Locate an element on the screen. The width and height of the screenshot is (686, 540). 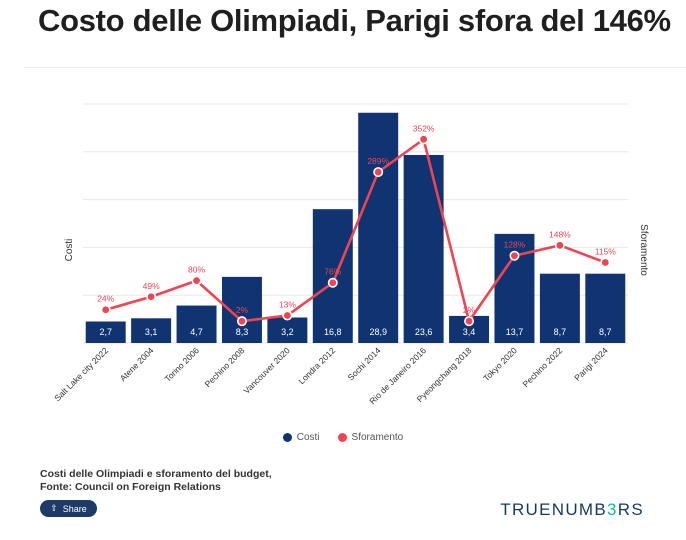
legend-label-sforamento: Sforamento is located at coordinates (377, 437).